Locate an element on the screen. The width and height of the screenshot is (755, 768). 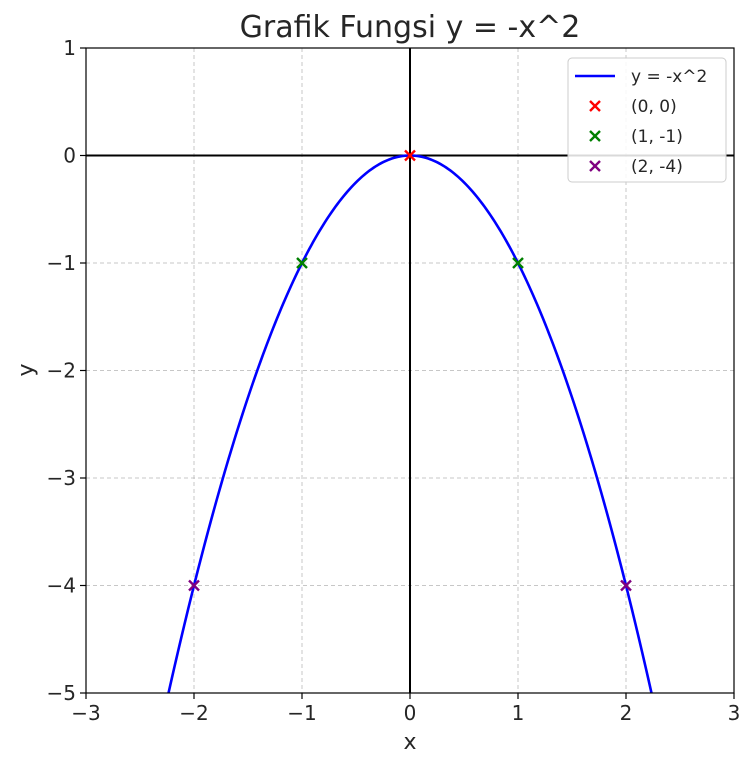
y-tick-label: 1 is located at coordinates (69, 48).